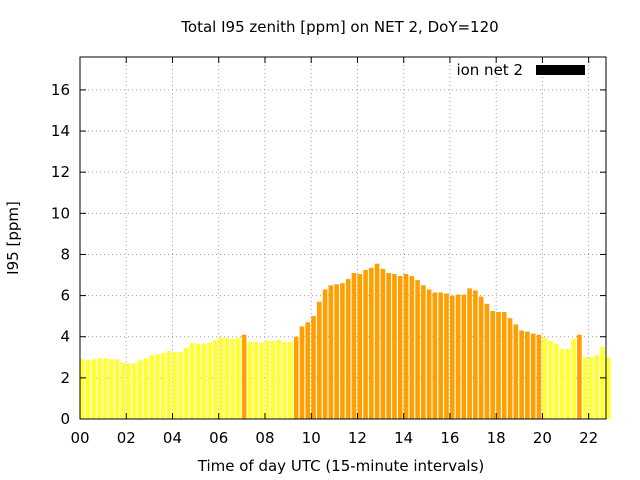  Describe the element at coordinates (496, 438) in the screenshot. I see `x-tick-label: 18` at that location.